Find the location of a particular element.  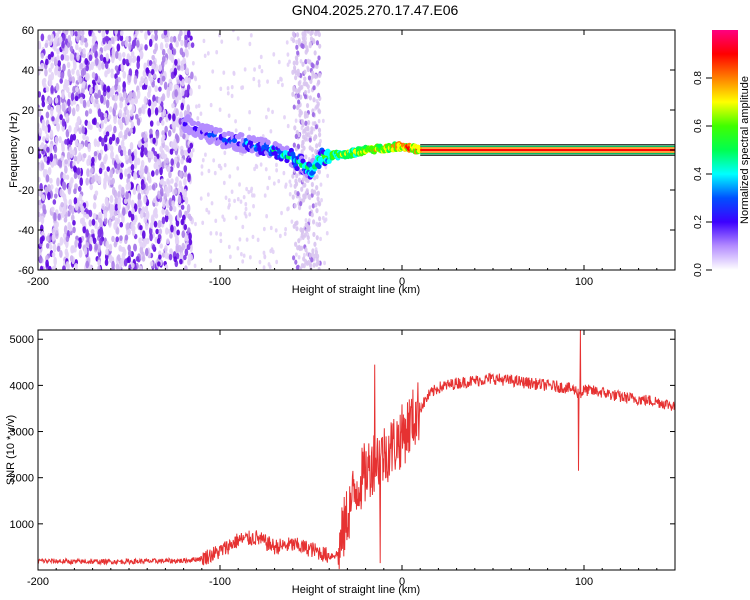

colorbar-tick-label: 0.8 is located at coordinates (698, 78).